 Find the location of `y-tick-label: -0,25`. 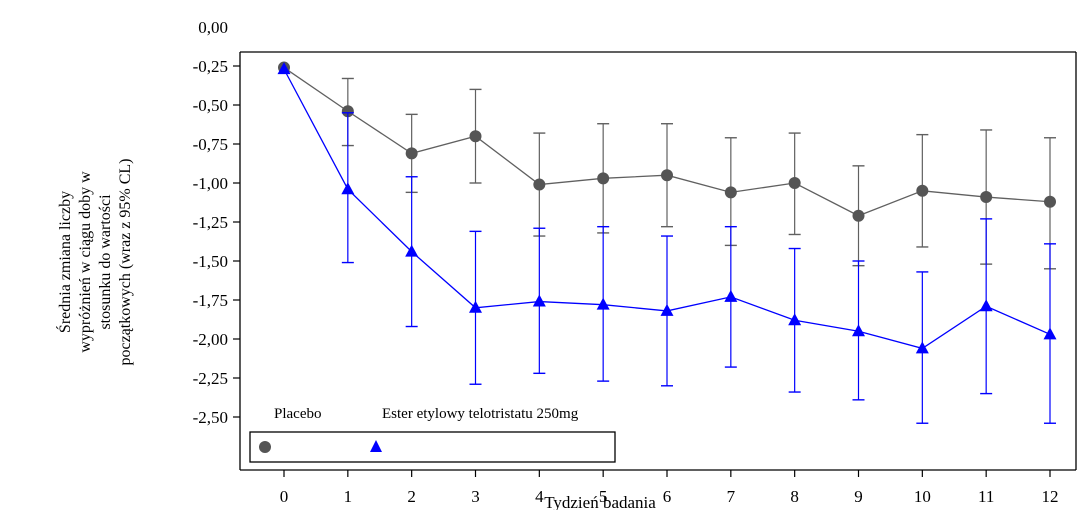

y-tick-label: -0,25 is located at coordinates (210, 66).